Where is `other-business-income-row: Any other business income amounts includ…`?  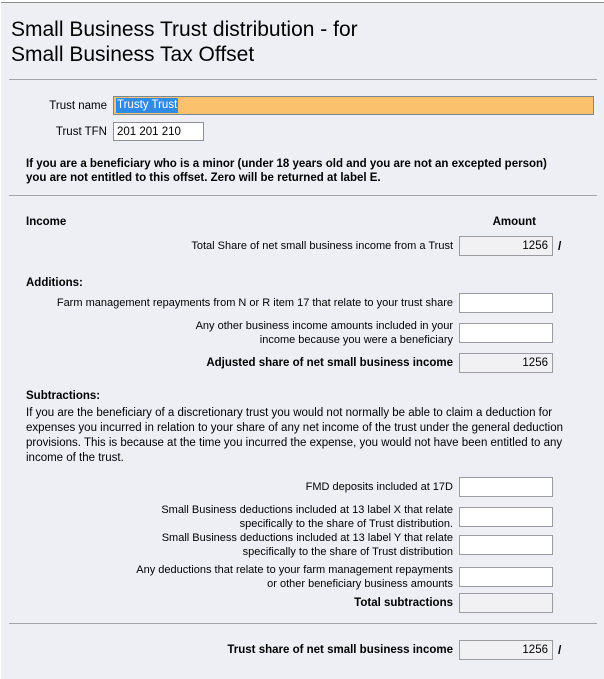 other-business-income-row: Any other business income amounts includ… is located at coordinates (302, 333).